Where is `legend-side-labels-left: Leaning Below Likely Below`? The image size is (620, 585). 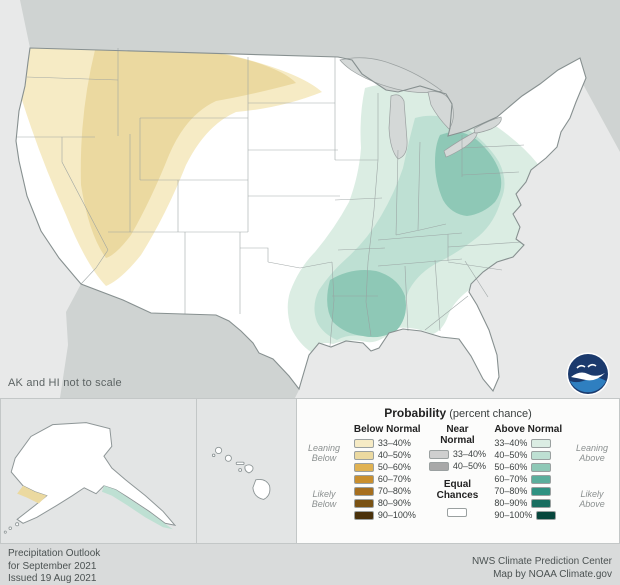 legend-side-labels-left: Leaning Below Likely Below is located at coordinates (324, 467).